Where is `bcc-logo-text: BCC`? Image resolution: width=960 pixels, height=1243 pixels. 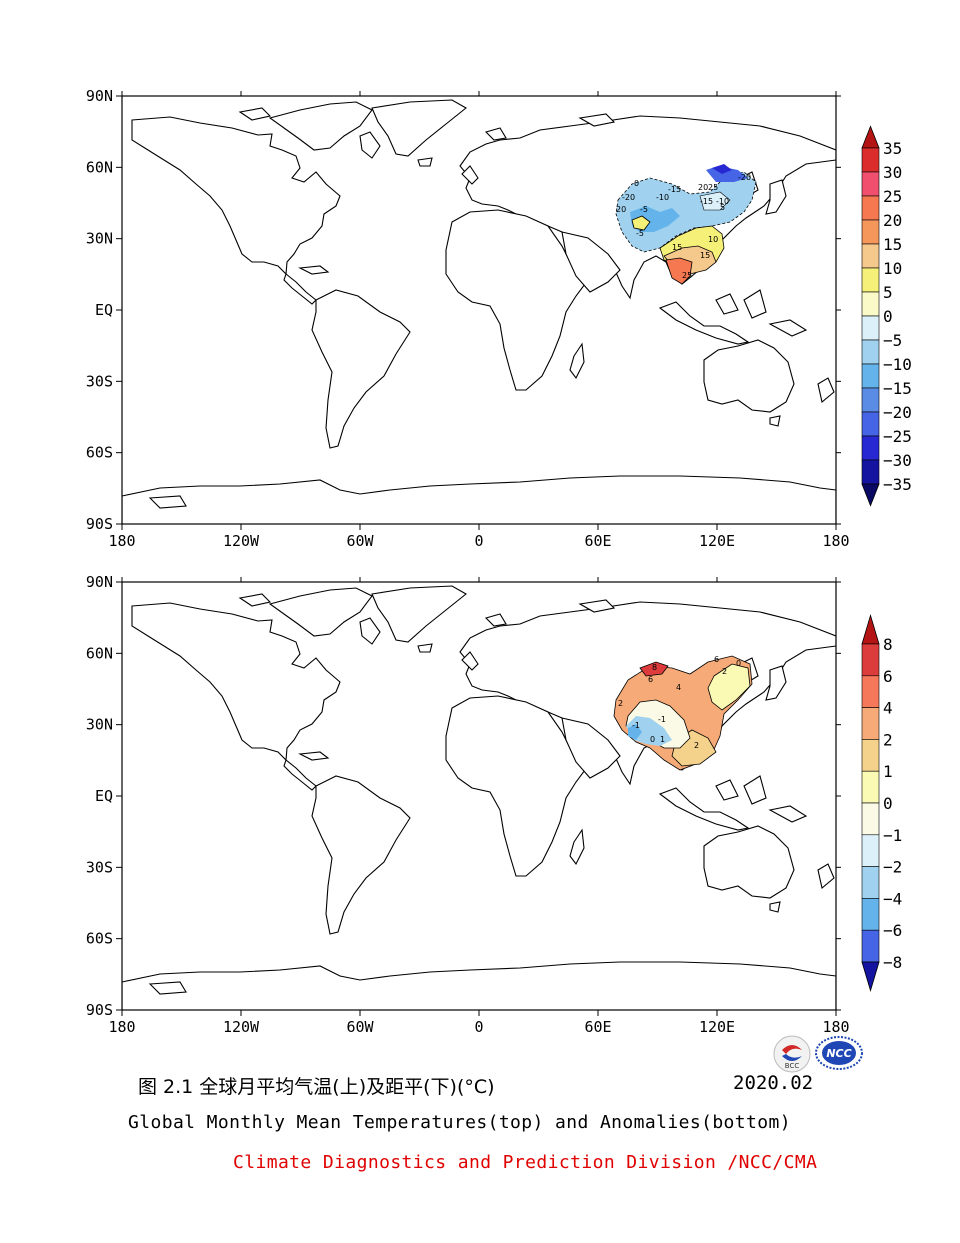
bcc-logo-text: BCC is located at coordinates (792, 1066).